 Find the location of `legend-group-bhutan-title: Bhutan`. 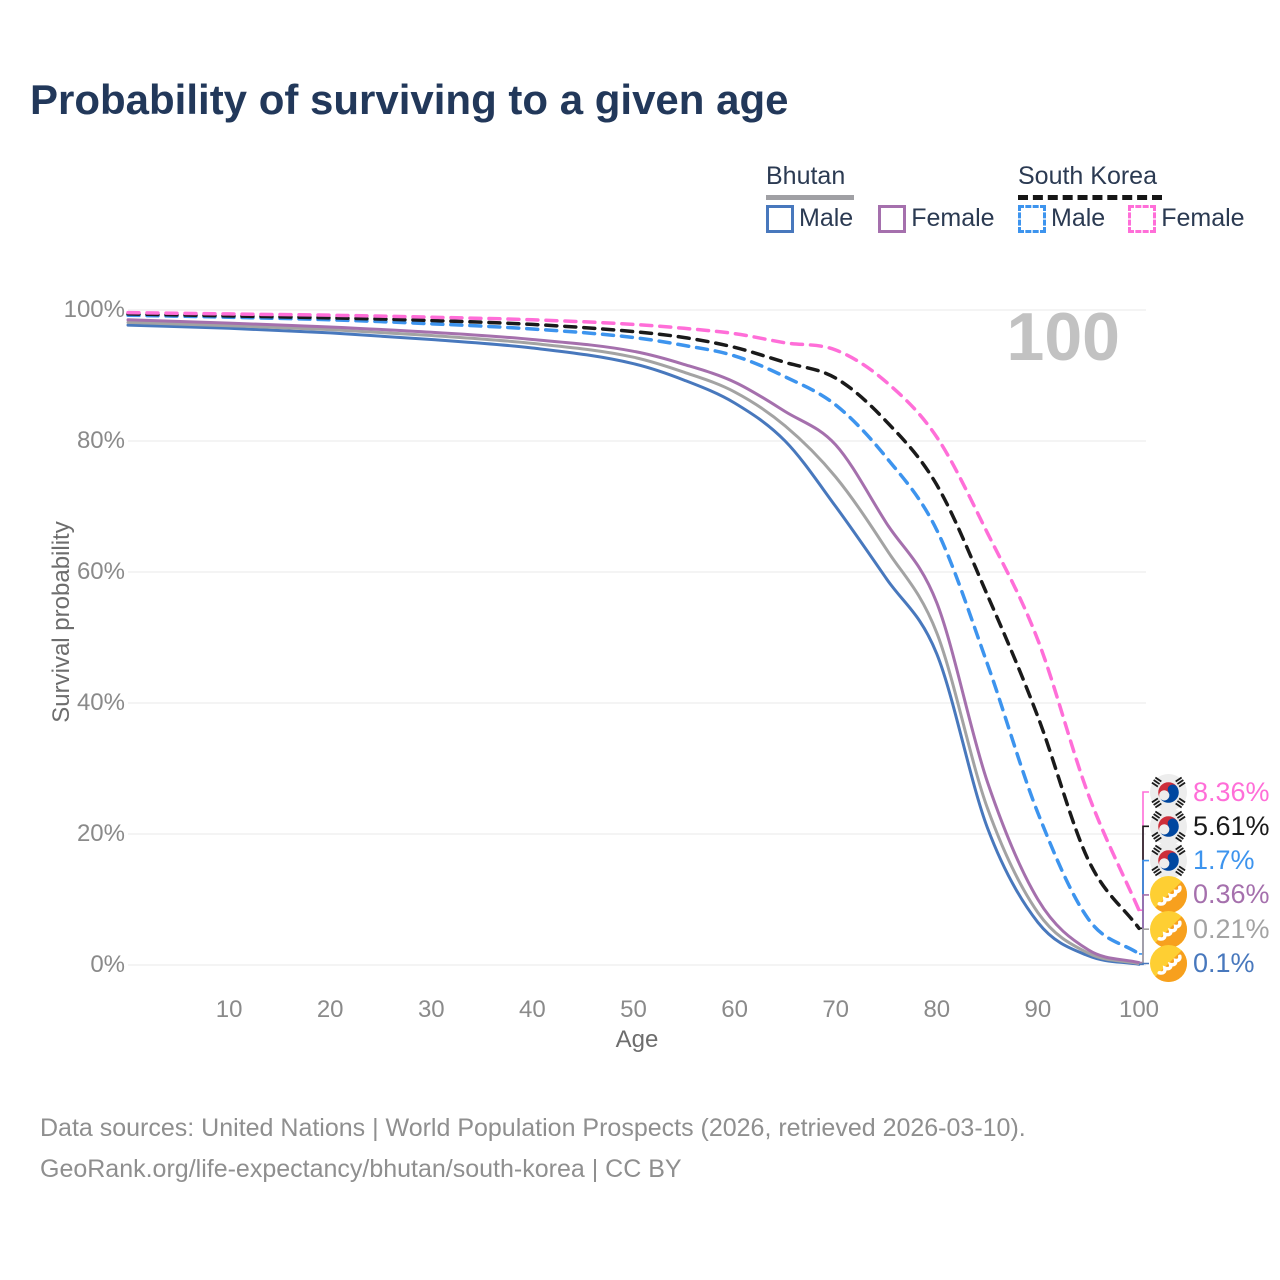

legend-group-bhutan-title: Bhutan is located at coordinates (806, 176).